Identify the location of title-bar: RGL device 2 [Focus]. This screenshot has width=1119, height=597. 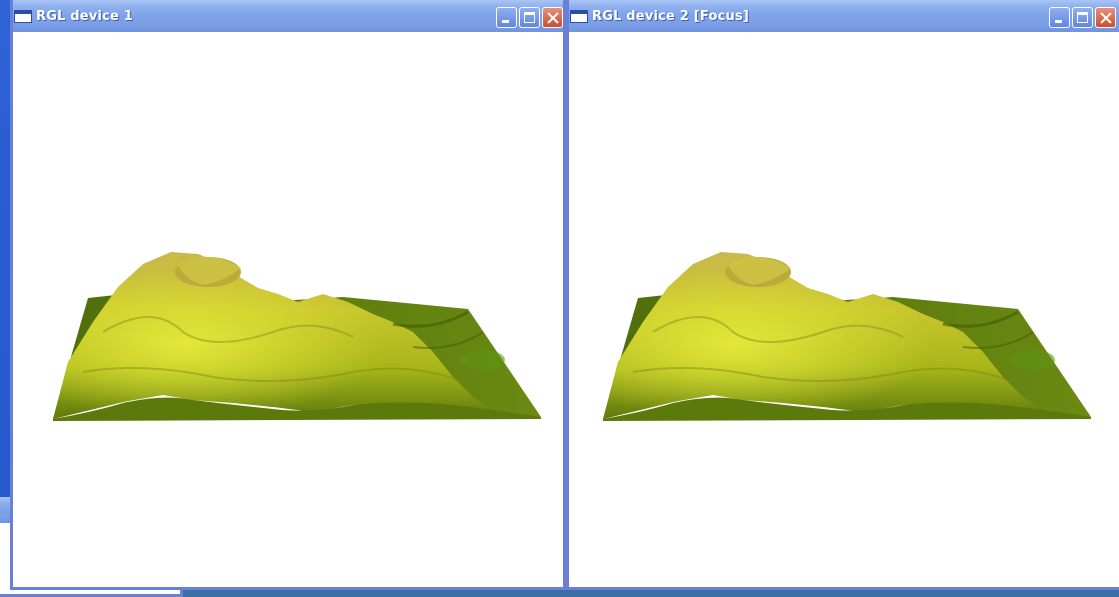
(844, 16).